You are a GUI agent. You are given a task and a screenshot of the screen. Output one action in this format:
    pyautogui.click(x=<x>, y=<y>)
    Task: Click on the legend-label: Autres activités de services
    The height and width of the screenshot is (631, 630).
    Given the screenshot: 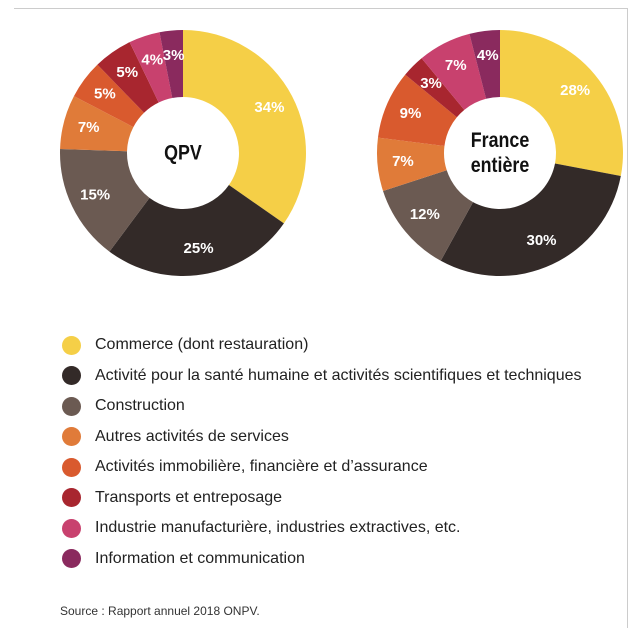 What is the action you would take?
    pyautogui.click(x=192, y=436)
    